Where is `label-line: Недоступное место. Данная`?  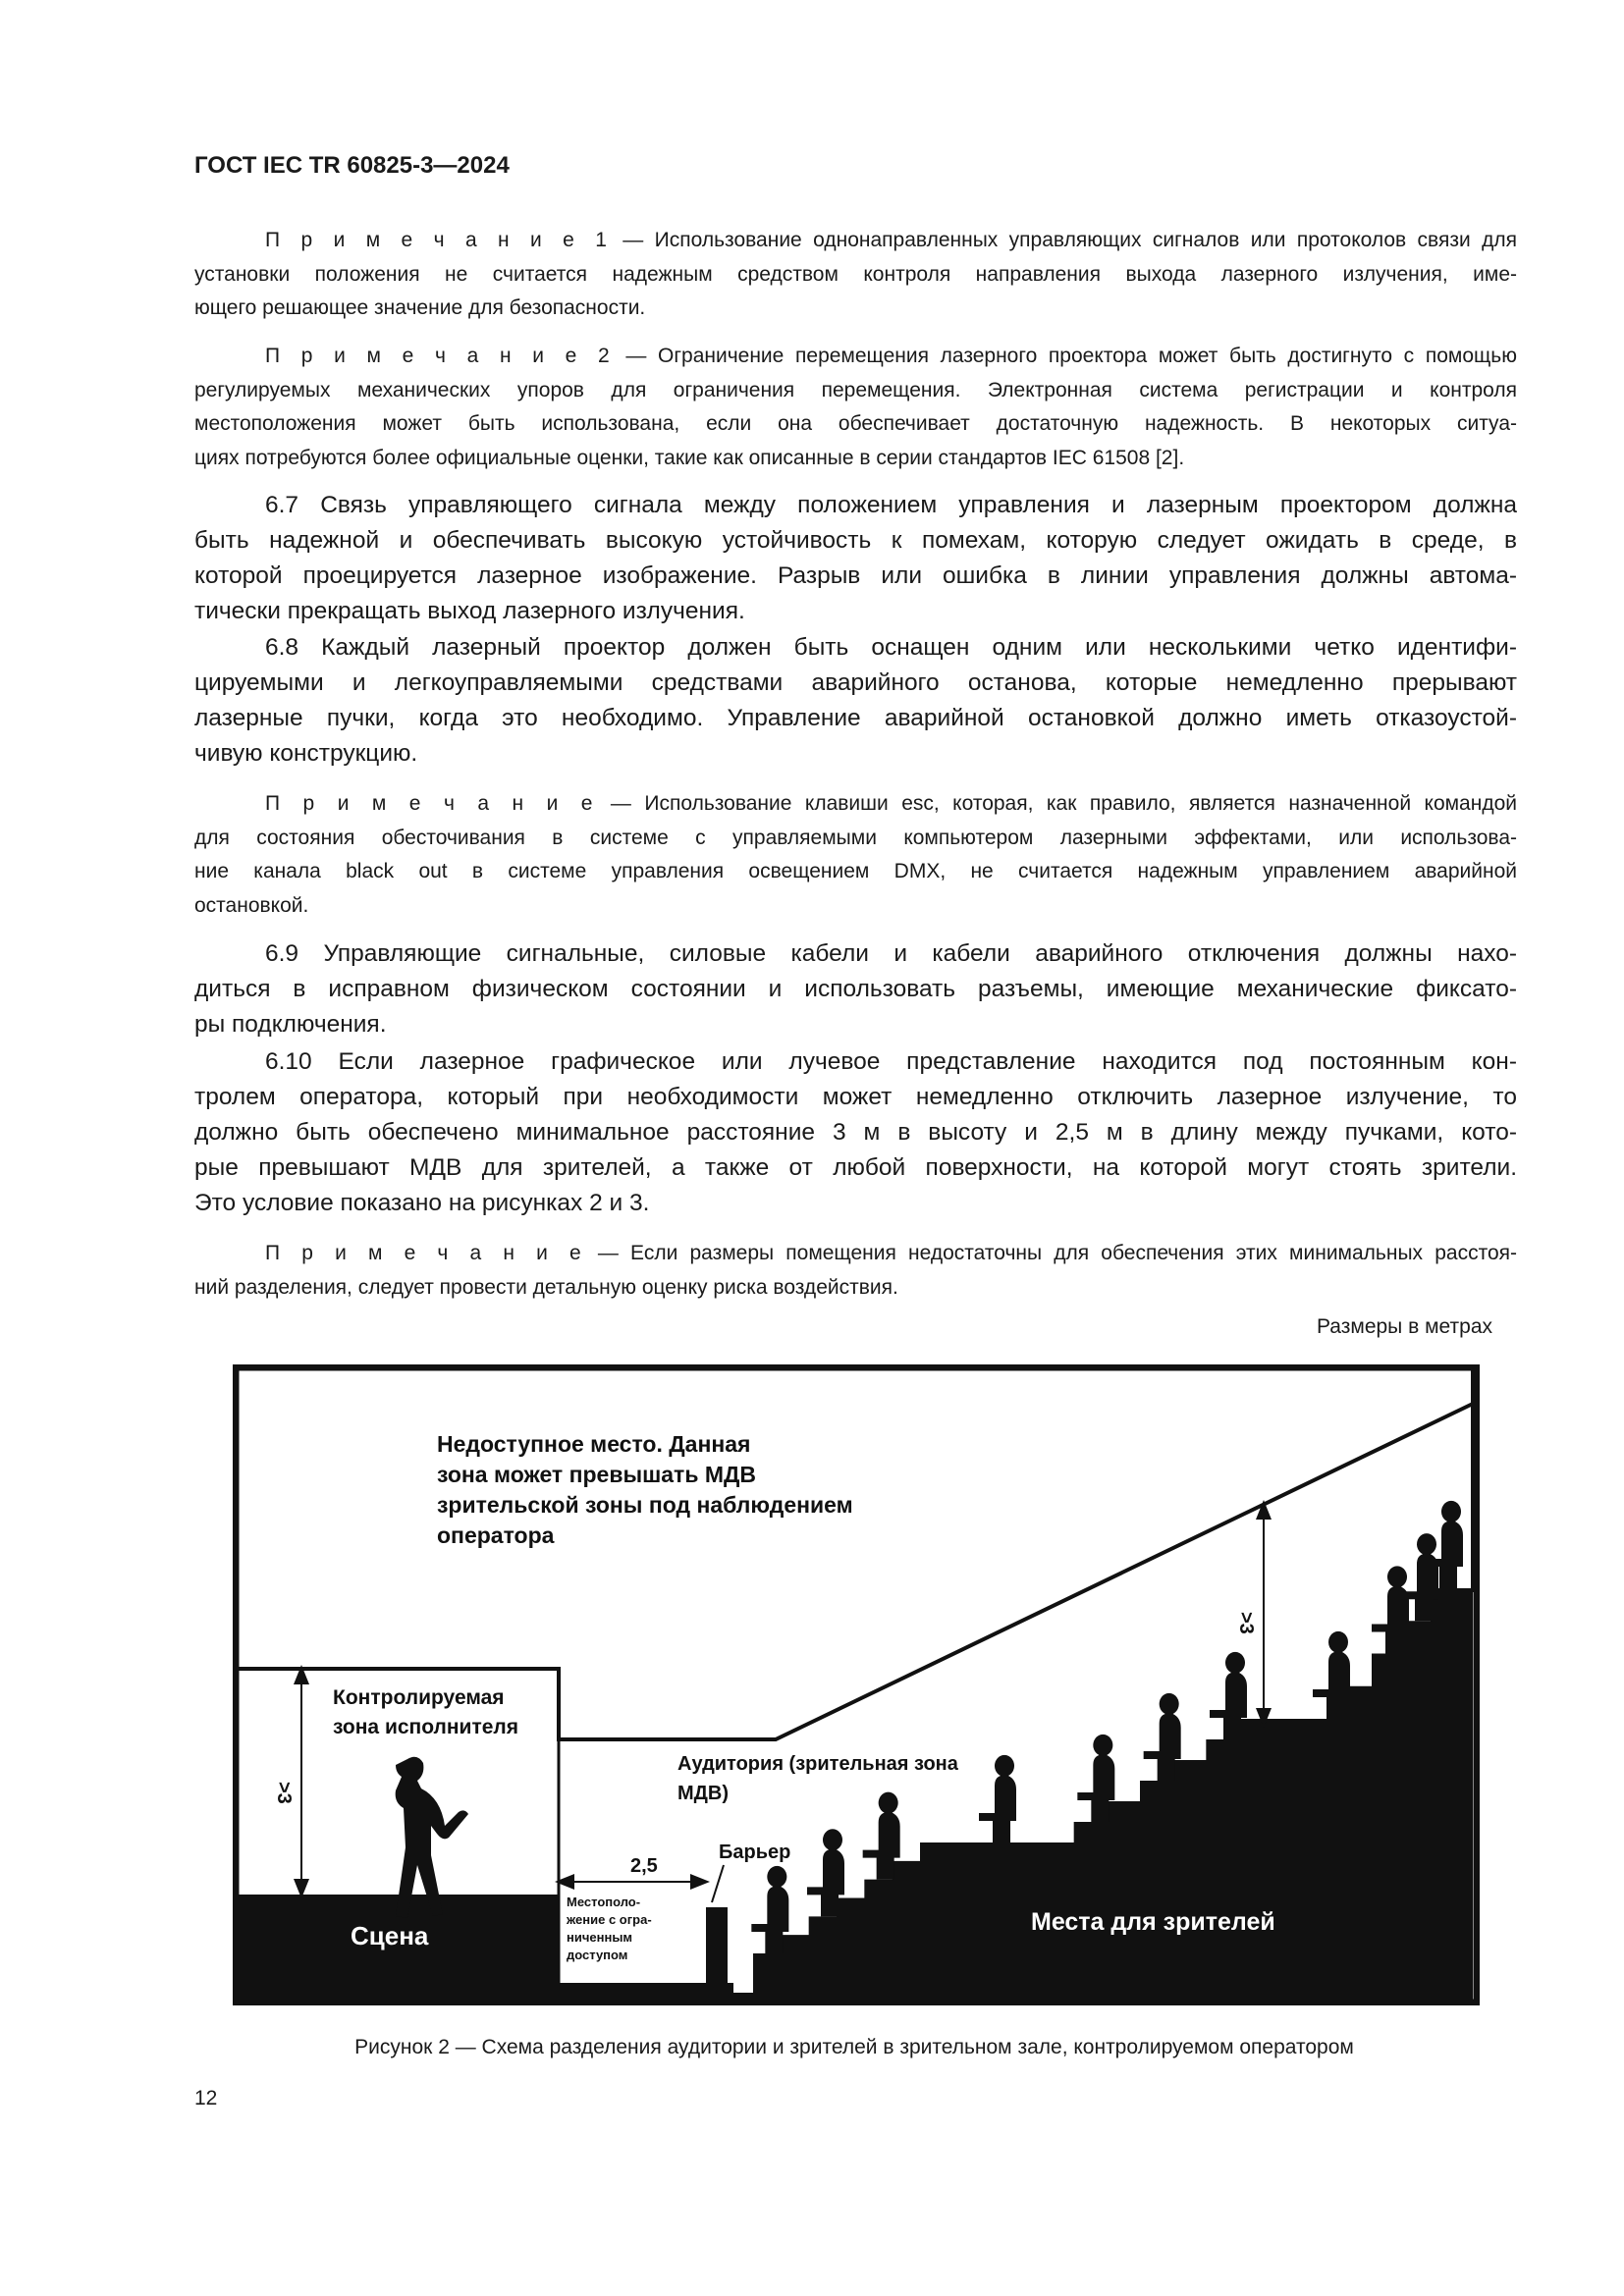 label-line: Недоступное место. Данная is located at coordinates (593, 1444).